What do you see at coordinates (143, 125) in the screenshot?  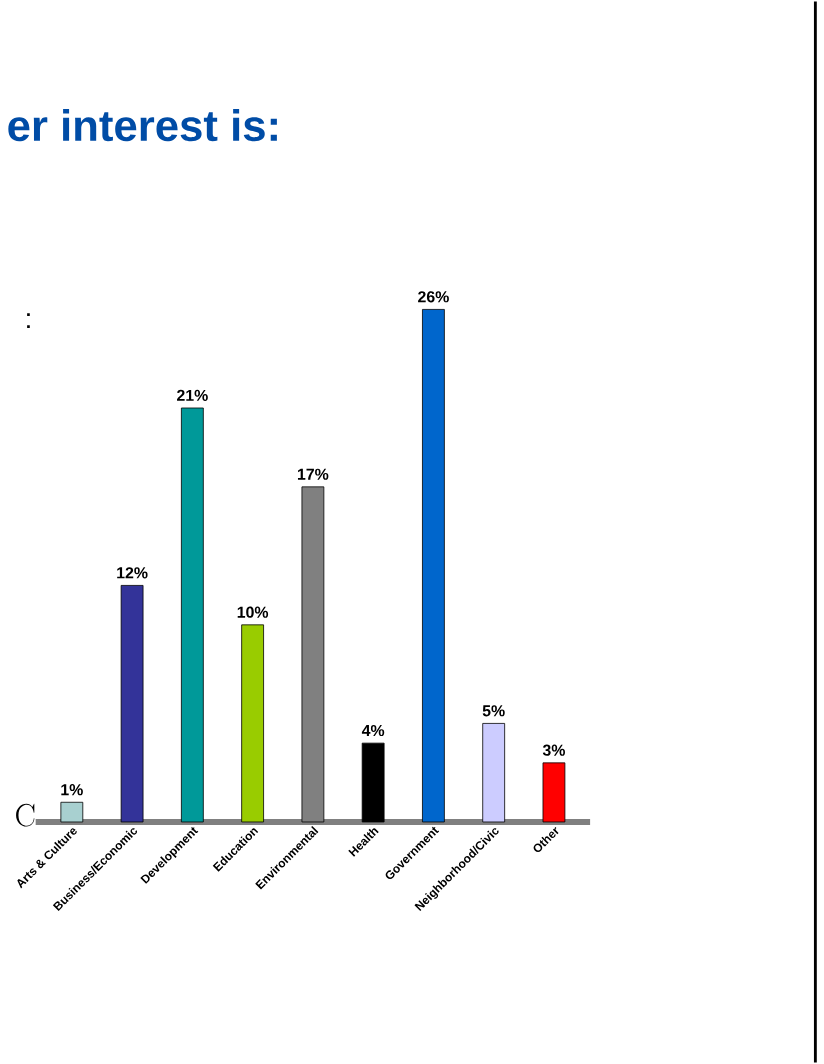 I see `chart-title: er interest is:` at bounding box center [143, 125].